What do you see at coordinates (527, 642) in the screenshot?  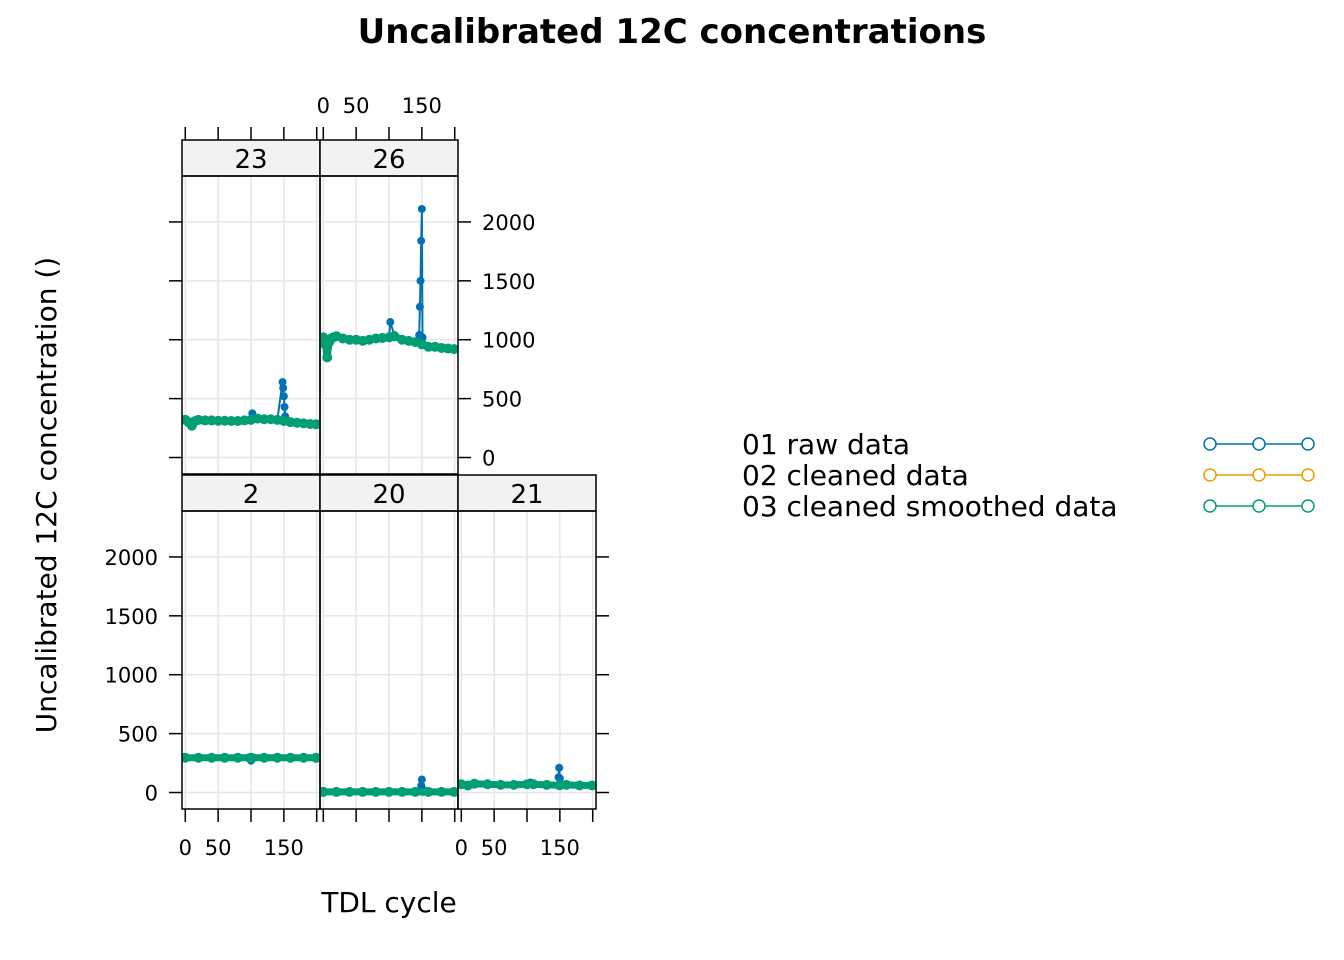 I see `panel-21: 21` at bounding box center [527, 642].